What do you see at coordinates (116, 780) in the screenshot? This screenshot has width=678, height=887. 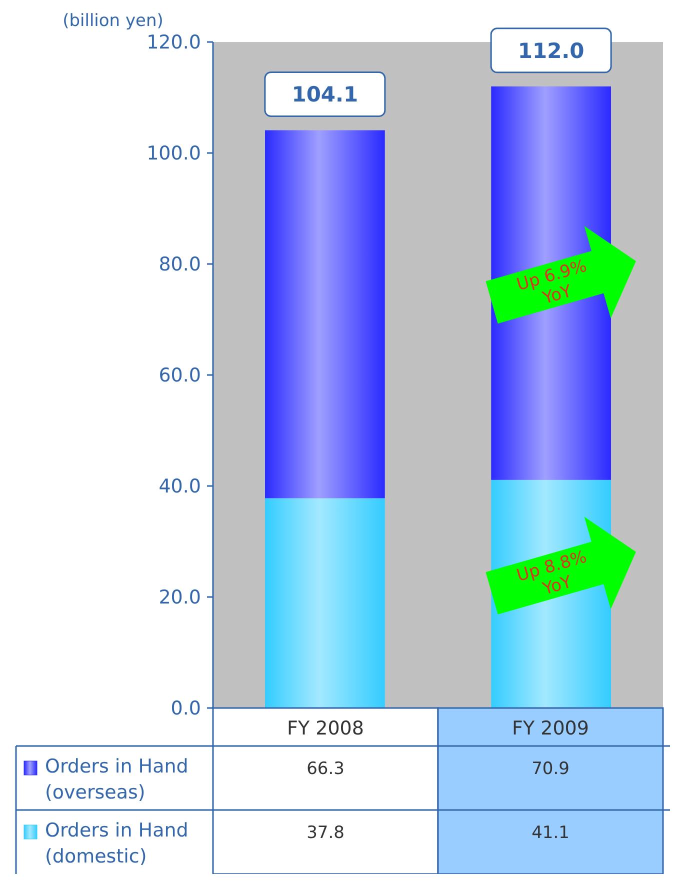 I see `legend-label: Orders in Hand (overseas)` at bounding box center [116, 780].